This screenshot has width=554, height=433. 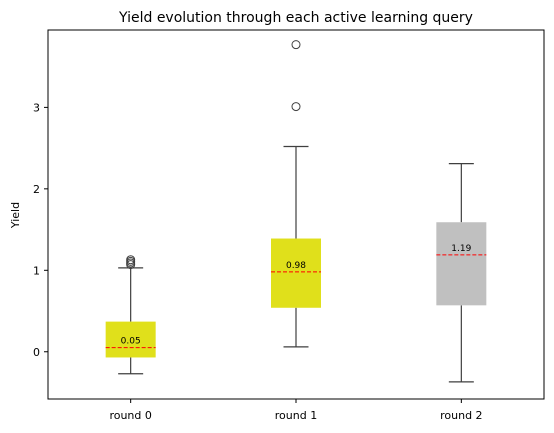 I want to click on y-tick-label: 3, so click(x=36, y=107).